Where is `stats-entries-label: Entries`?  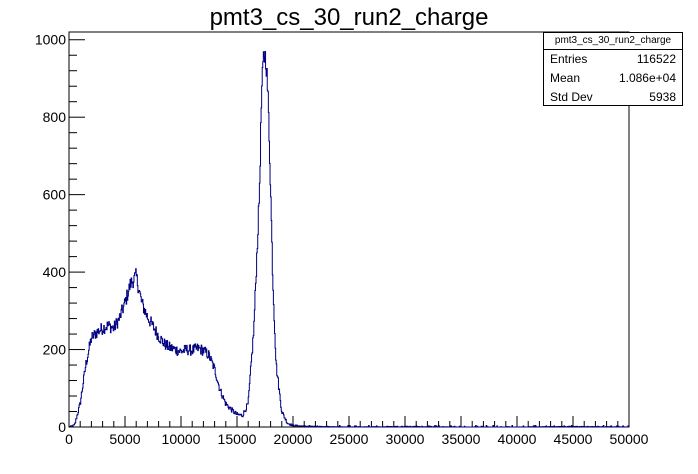 stats-entries-label: Entries is located at coordinates (569, 59).